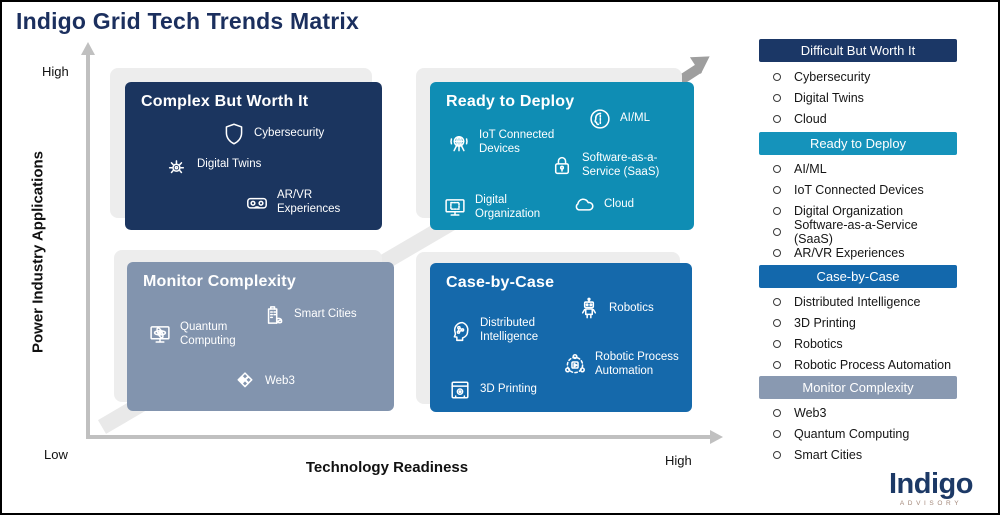  I want to click on matrix-item-aiml: AI/ML, so click(618, 119).